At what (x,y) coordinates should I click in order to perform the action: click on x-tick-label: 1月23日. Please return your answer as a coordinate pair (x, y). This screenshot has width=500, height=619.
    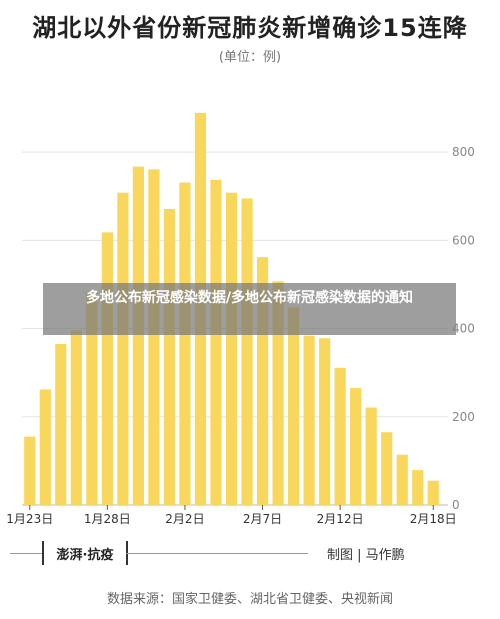
    Looking at the image, I should click on (29, 519).